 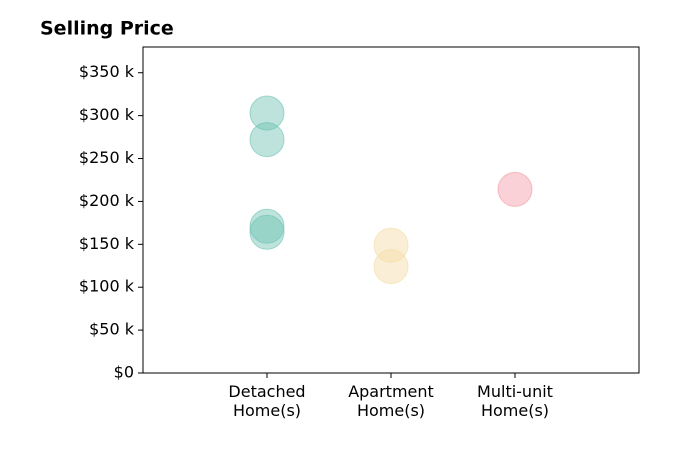 What do you see at coordinates (391, 401) in the screenshot?
I see `x-tick-label: Apartment Home(s)` at bounding box center [391, 401].